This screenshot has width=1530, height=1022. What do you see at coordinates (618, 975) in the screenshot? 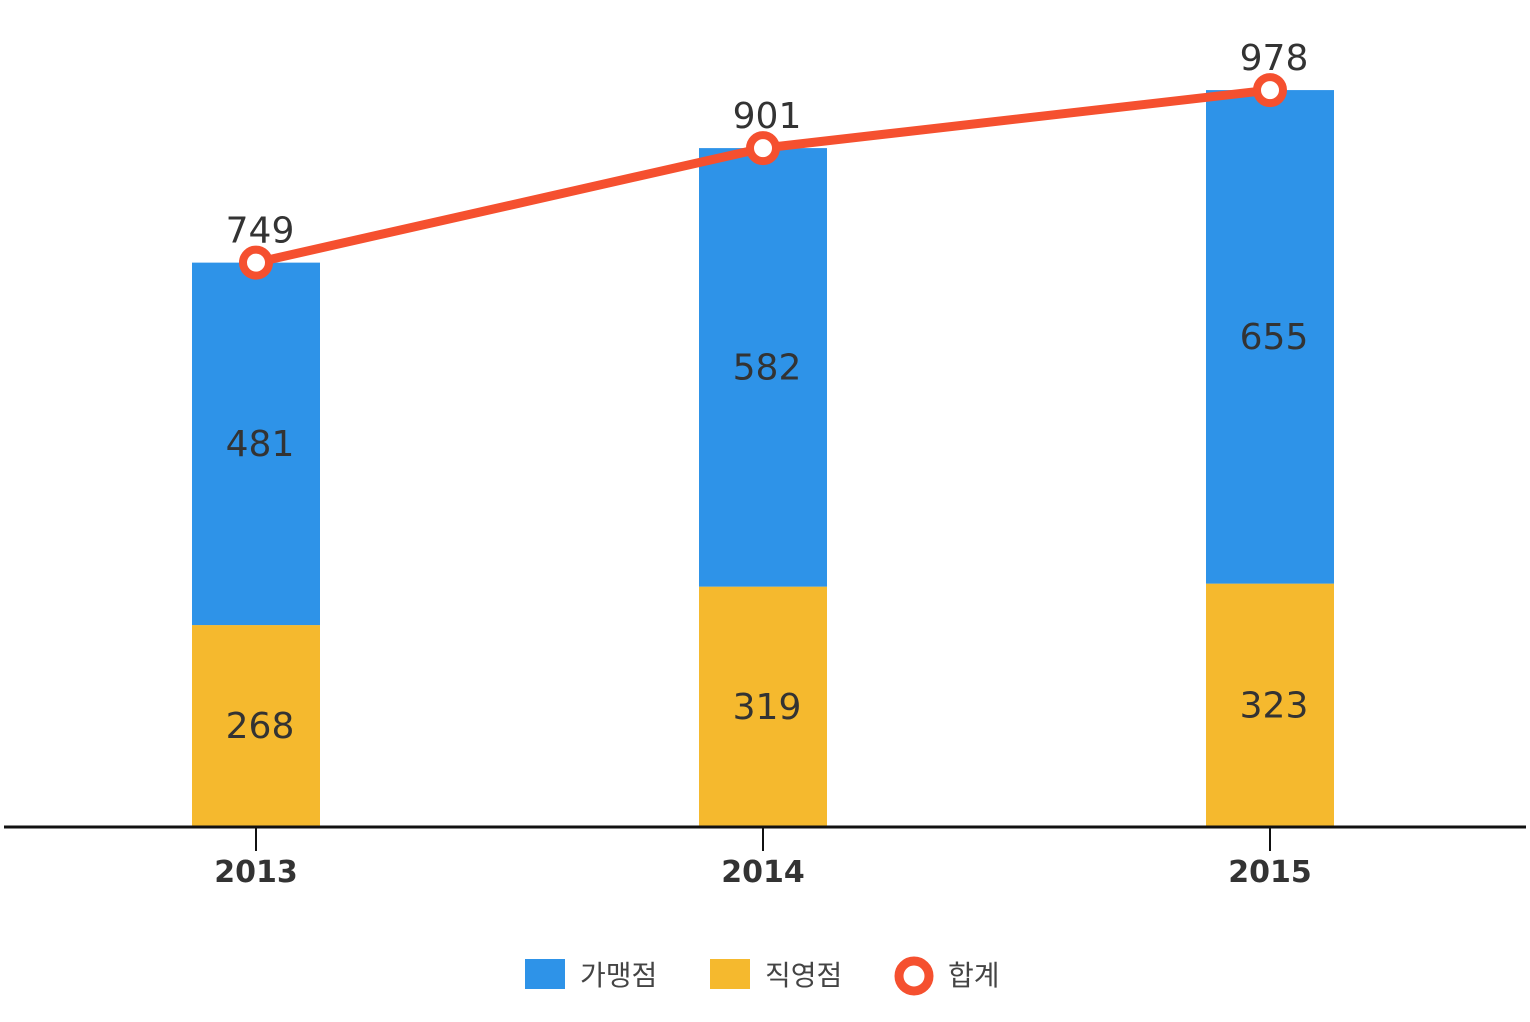
I see `legend-label-franchise: 가맹점` at bounding box center [618, 975].